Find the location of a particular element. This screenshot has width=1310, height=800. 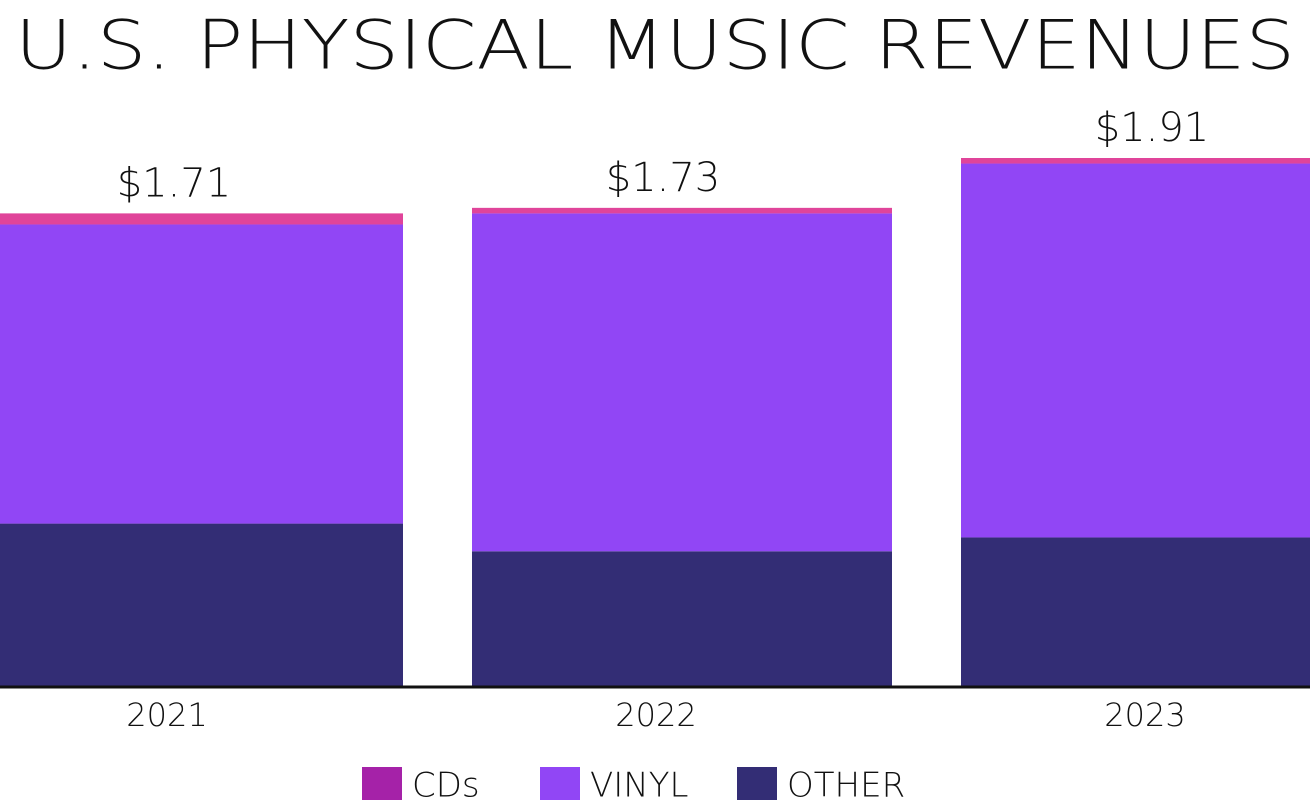

legend-label: CDs is located at coordinates (446, 783).